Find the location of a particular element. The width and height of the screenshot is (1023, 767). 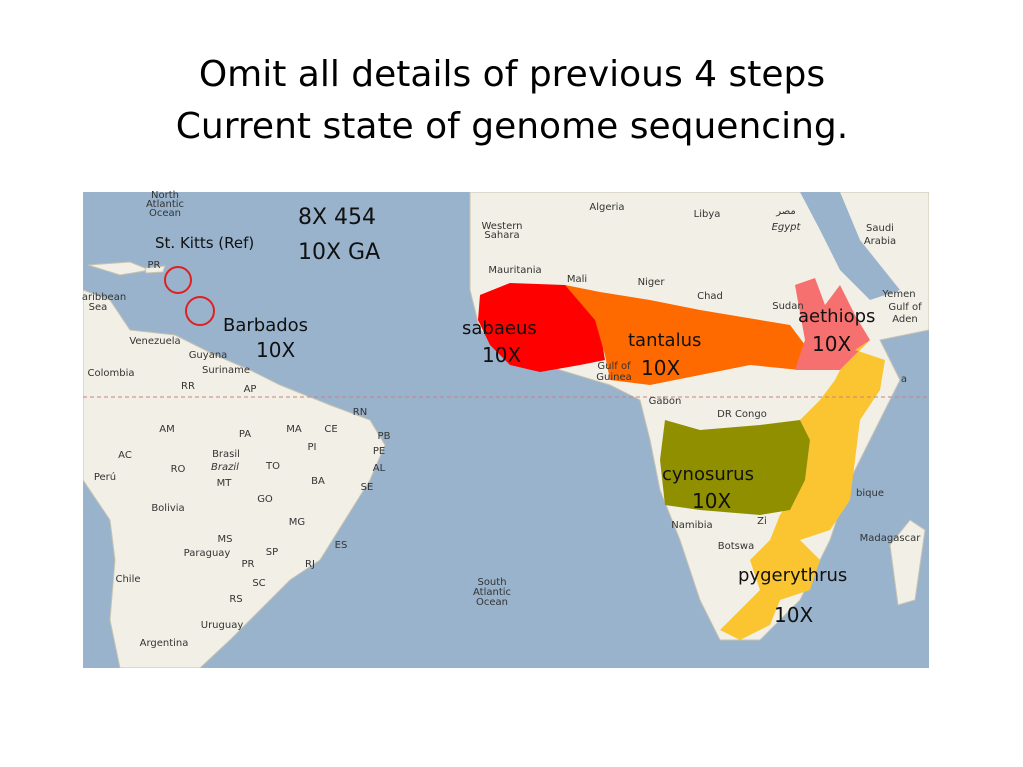

annotation: Barbados is located at coordinates (265, 325).